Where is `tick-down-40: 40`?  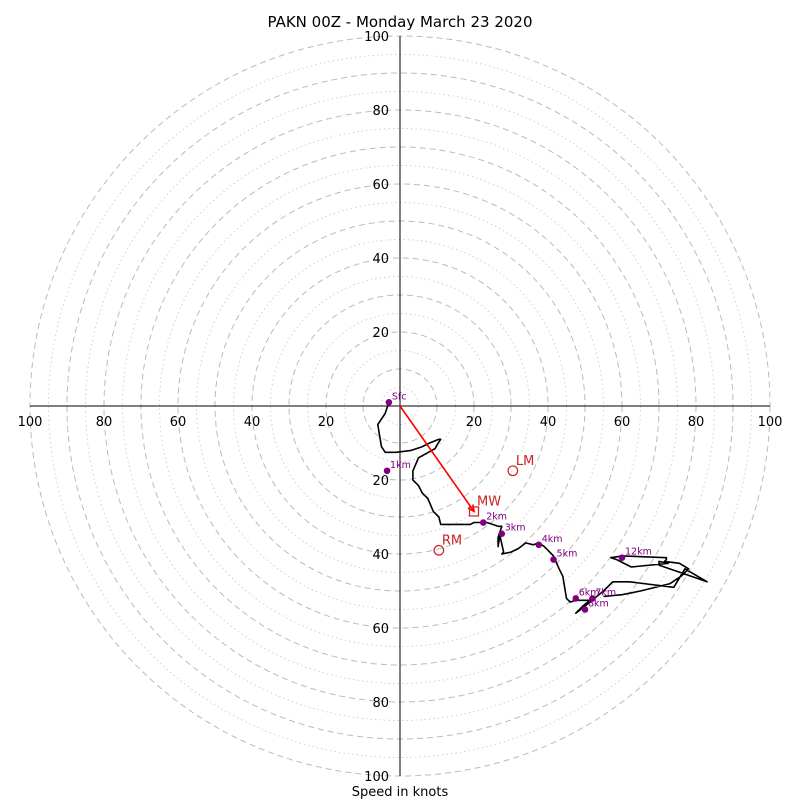 tick-down-40: 40 is located at coordinates (380, 555).